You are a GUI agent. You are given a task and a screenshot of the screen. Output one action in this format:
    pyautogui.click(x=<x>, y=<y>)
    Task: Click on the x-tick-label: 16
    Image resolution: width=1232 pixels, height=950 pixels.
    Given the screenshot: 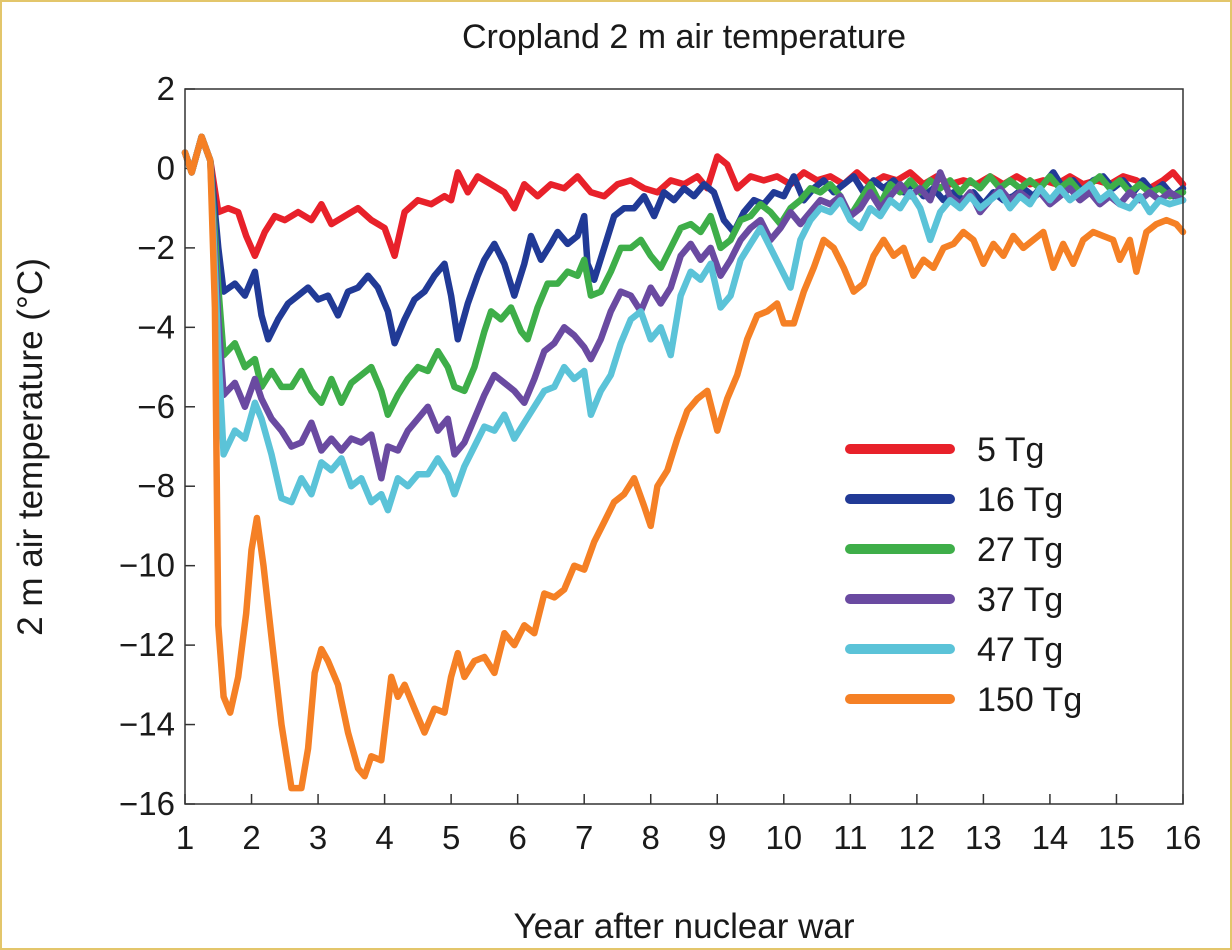 What is the action you would take?
    pyautogui.click(x=1183, y=837)
    